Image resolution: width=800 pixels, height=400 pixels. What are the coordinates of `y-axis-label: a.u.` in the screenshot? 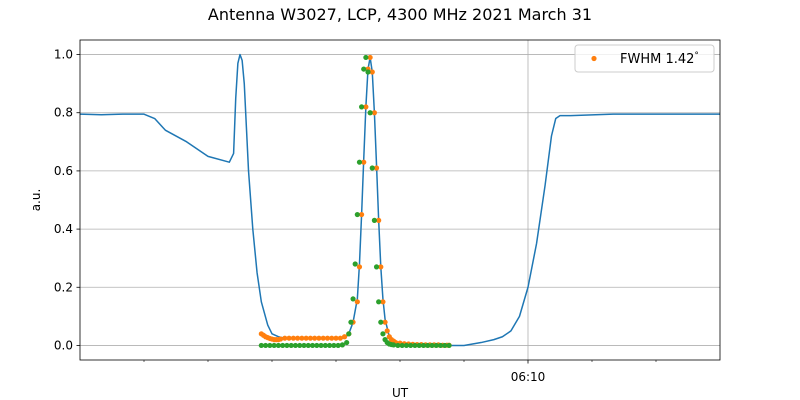 It's located at (36, 200).